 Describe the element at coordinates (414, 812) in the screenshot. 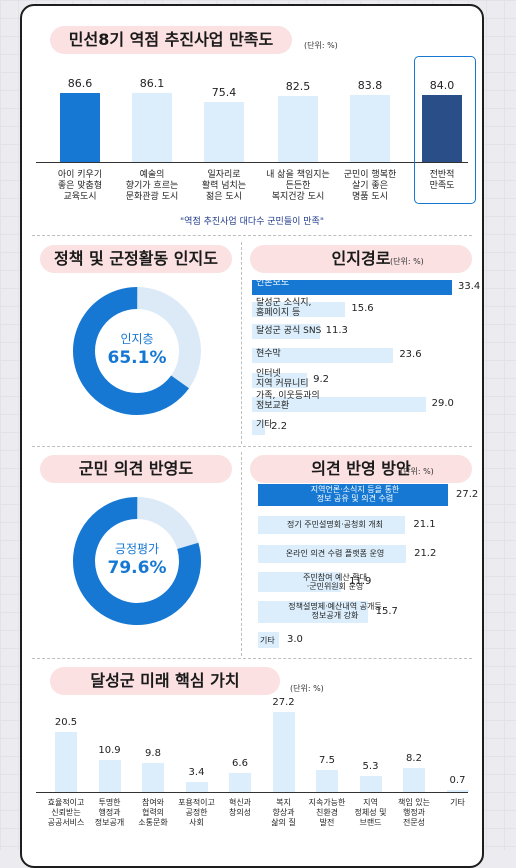

I see `s6-category-label: 책임 있는 행정과 전문성` at that location.